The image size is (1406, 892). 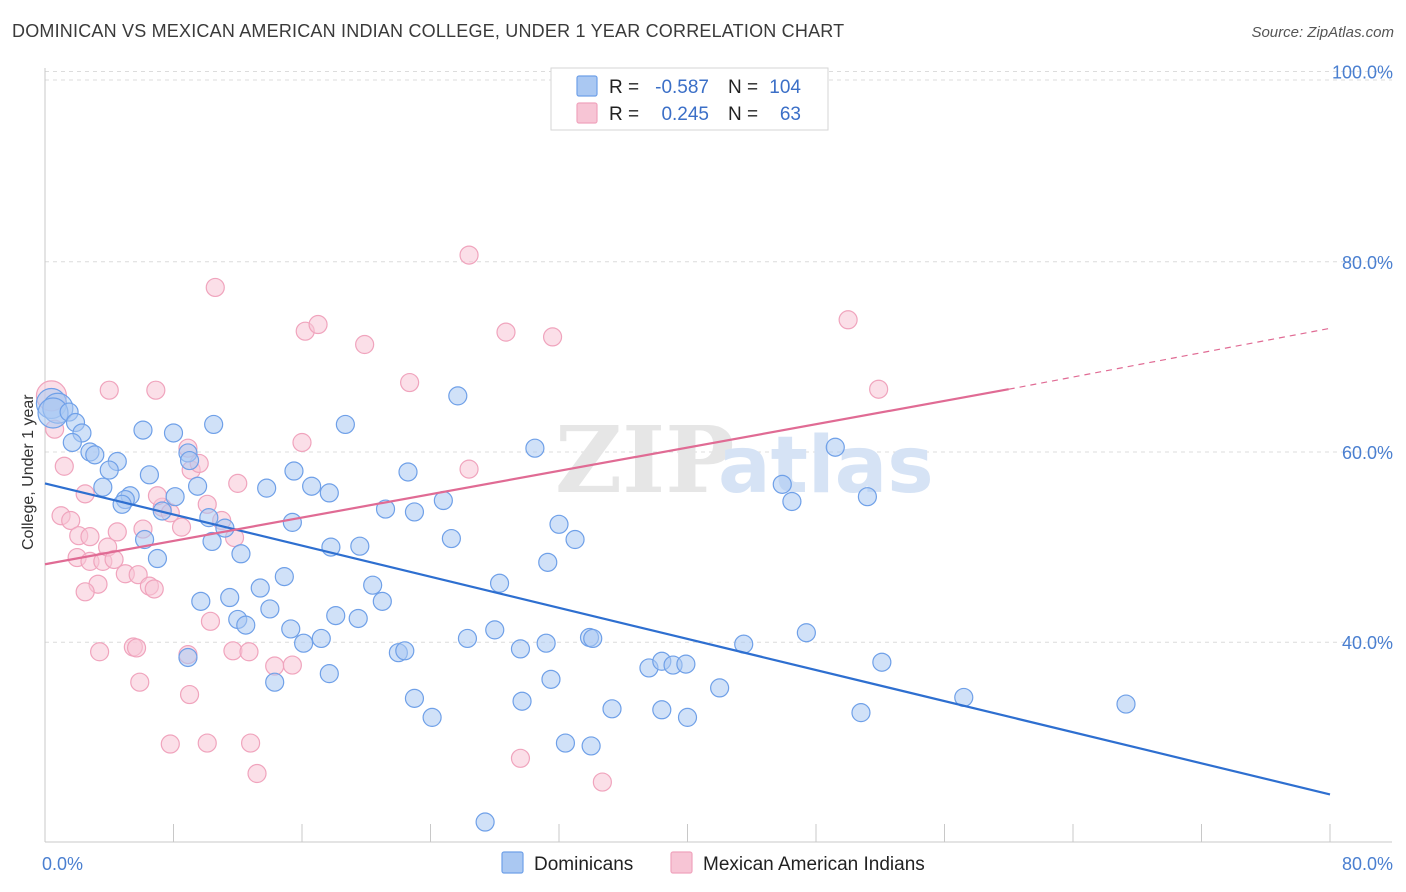 What do you see at coordinates (814, 864) in the screenshot?
I see `legend-series-name: Mexican American Indians` at bounding box center [814, 864].